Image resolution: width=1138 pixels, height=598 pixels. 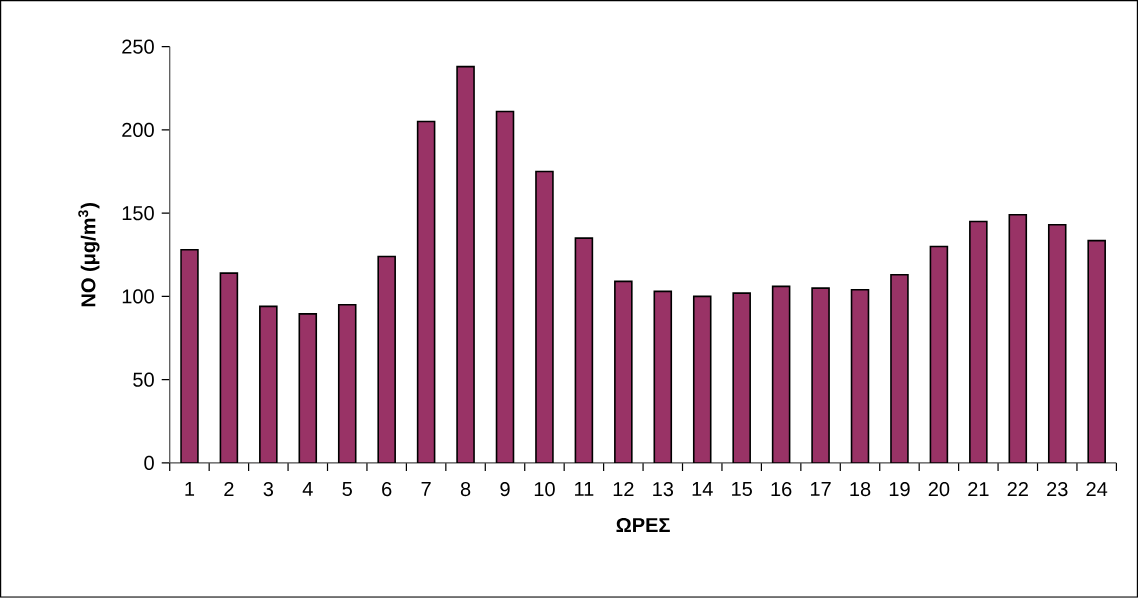 I want to click on x-tick-label: 2, so click(x=229, y=489).